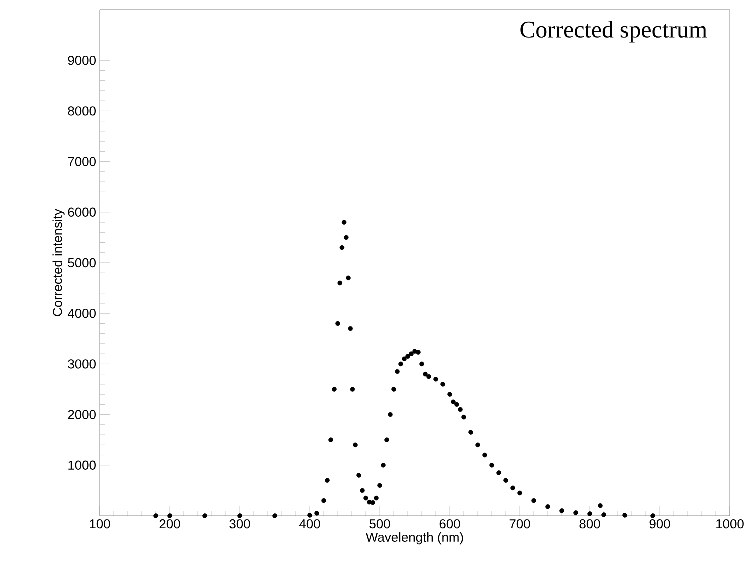 The height and width of the screenshot is (565, 753). I want to click on y-tick-label: 3000, so click(82, 364).